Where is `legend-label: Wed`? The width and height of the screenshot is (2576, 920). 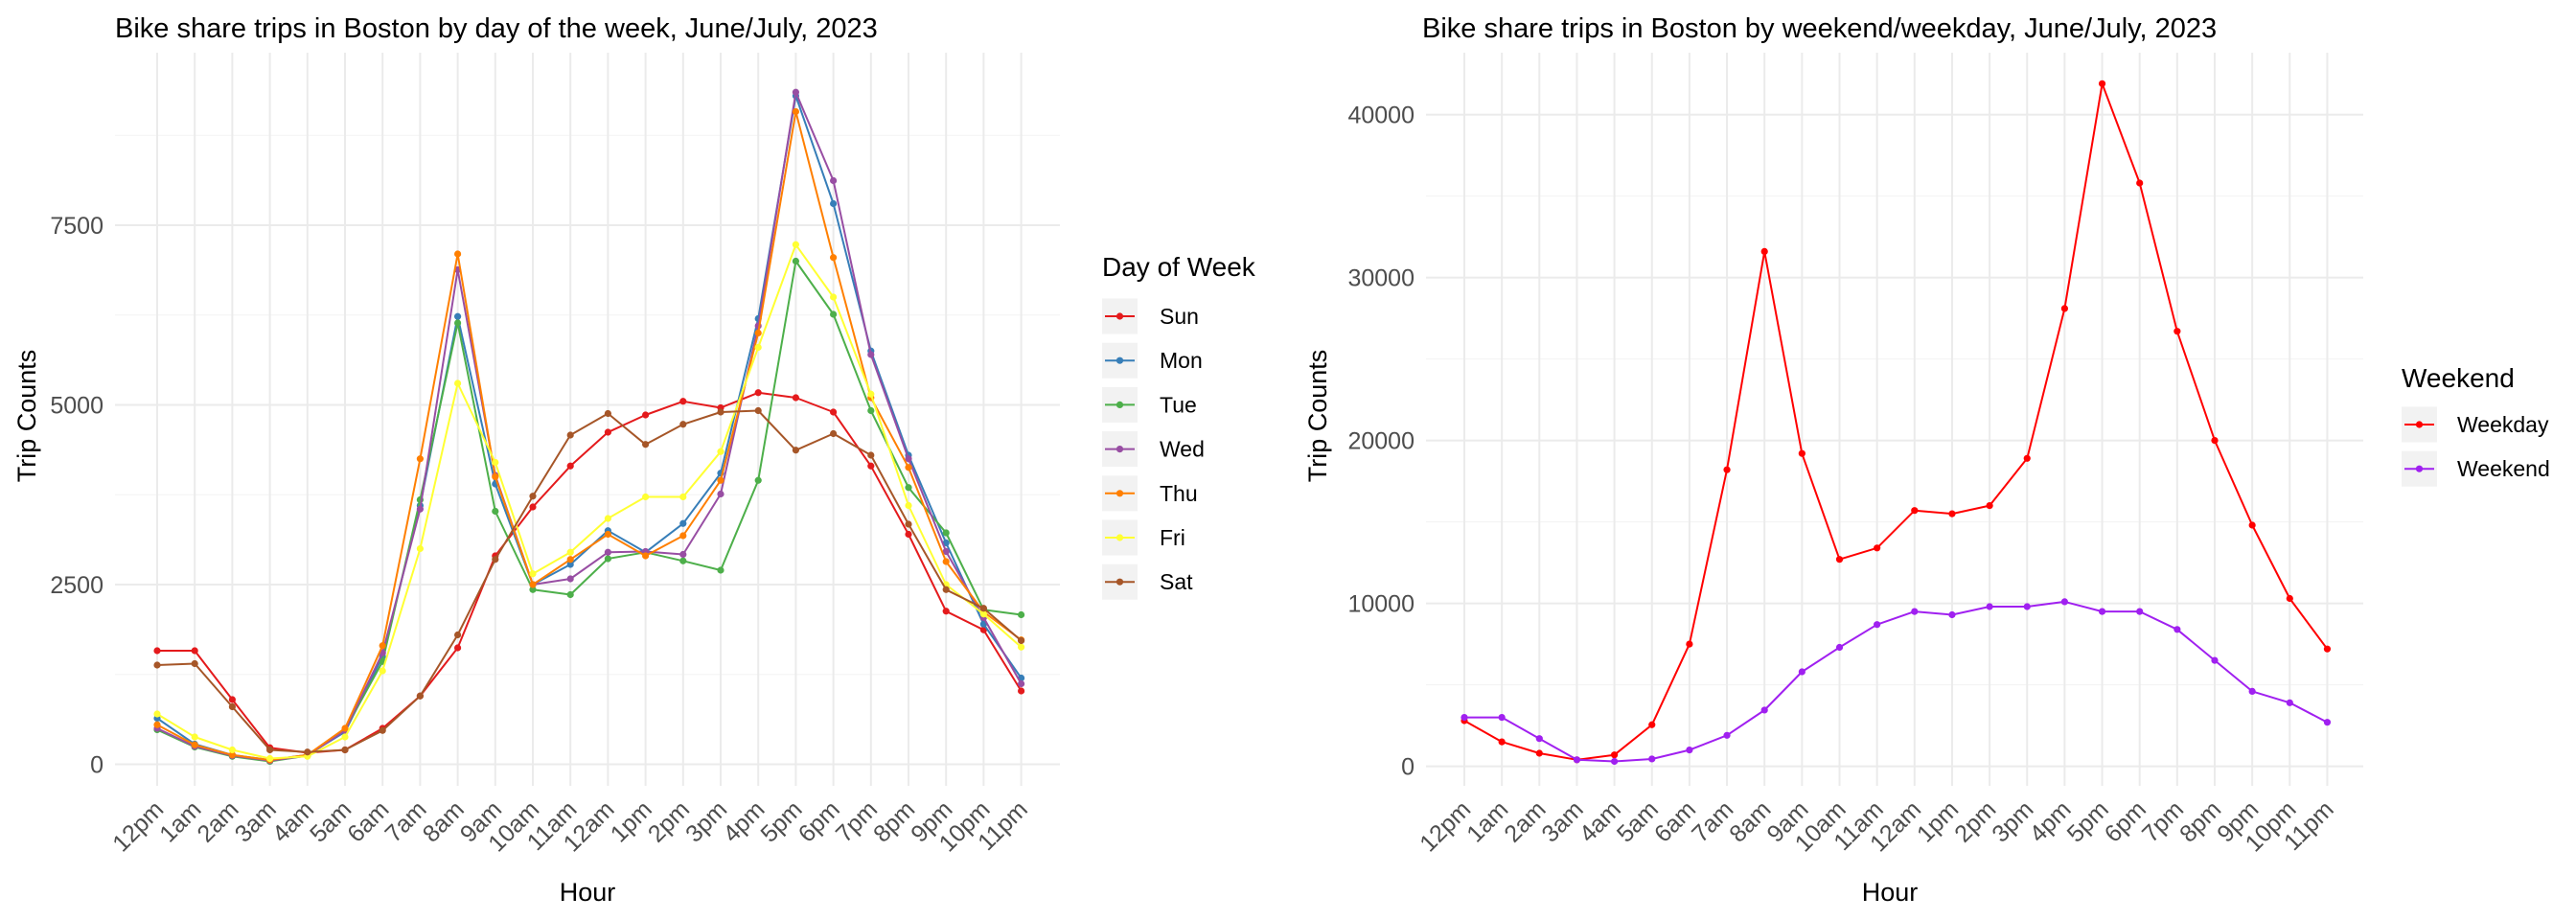 legend-label: Wed is located at coordinates (1182, 449).